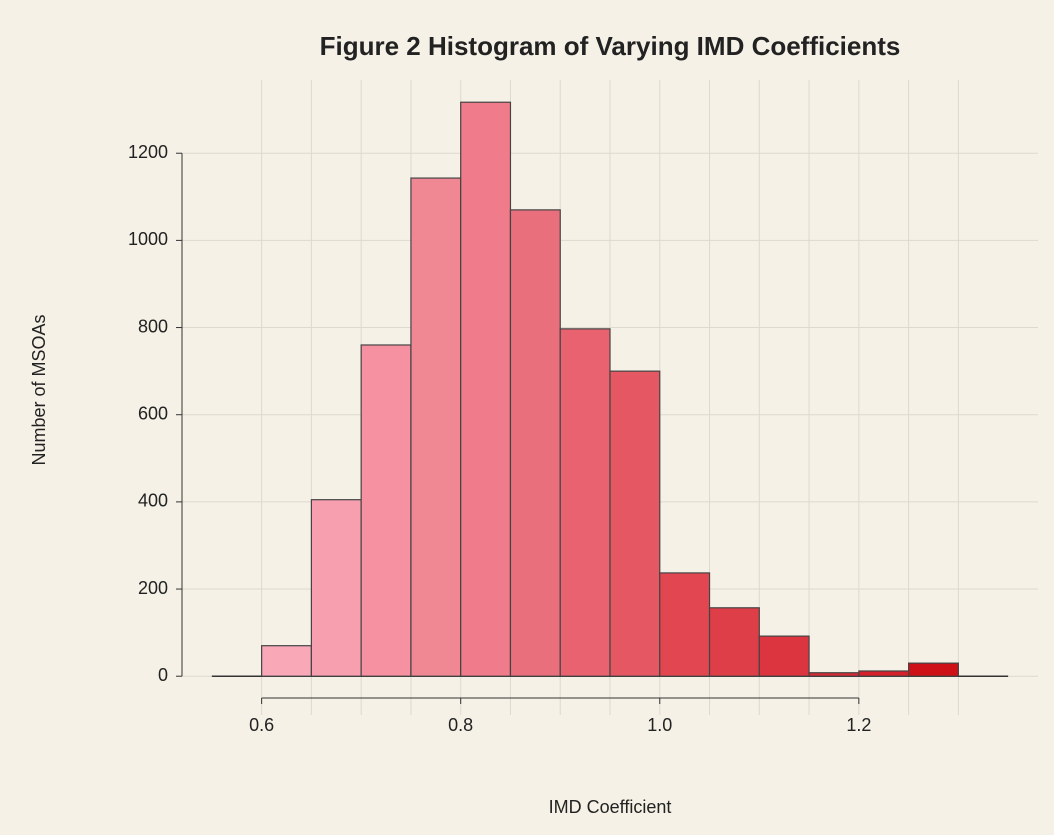 This screenshot has height=835, width=1054. Describe the element at coordinates (460, 725) in the screenshot. I see `x-tick-label: 0.8` at that location.